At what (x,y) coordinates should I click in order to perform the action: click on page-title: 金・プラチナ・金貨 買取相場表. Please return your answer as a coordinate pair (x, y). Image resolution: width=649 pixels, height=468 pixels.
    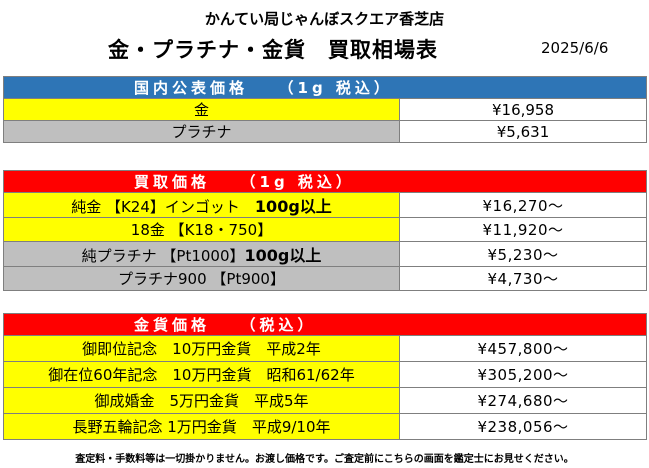
    Looking at the image, I should click on (273, 50).